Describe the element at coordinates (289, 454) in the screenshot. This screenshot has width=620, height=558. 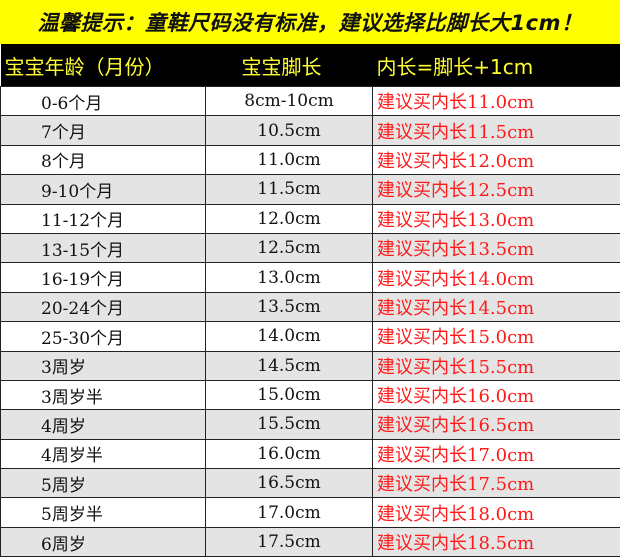
I see `cell-foot-length: 16.0cm` at that location.